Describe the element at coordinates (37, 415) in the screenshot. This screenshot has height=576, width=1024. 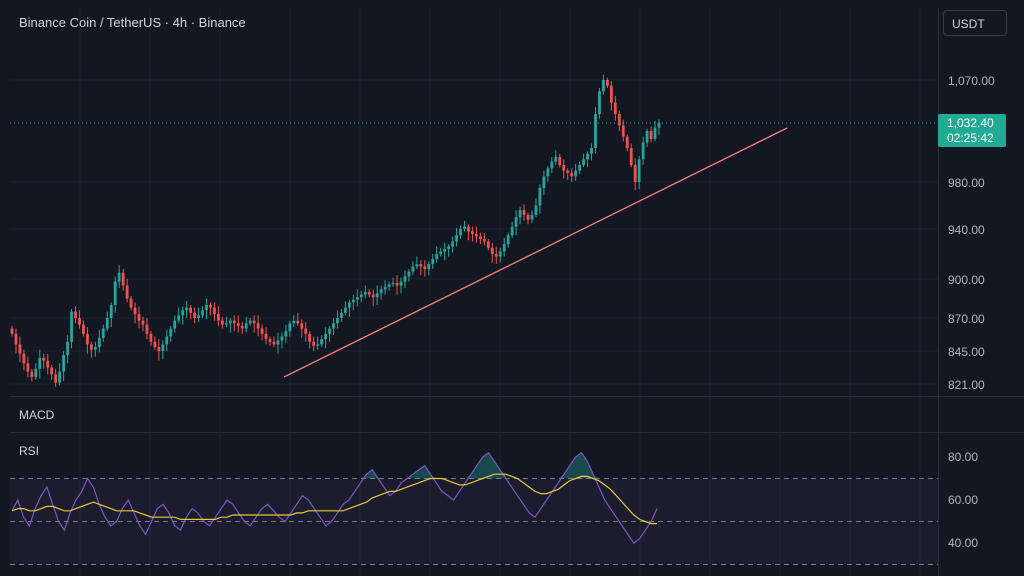
I see `macd-label: MACD` at that location.